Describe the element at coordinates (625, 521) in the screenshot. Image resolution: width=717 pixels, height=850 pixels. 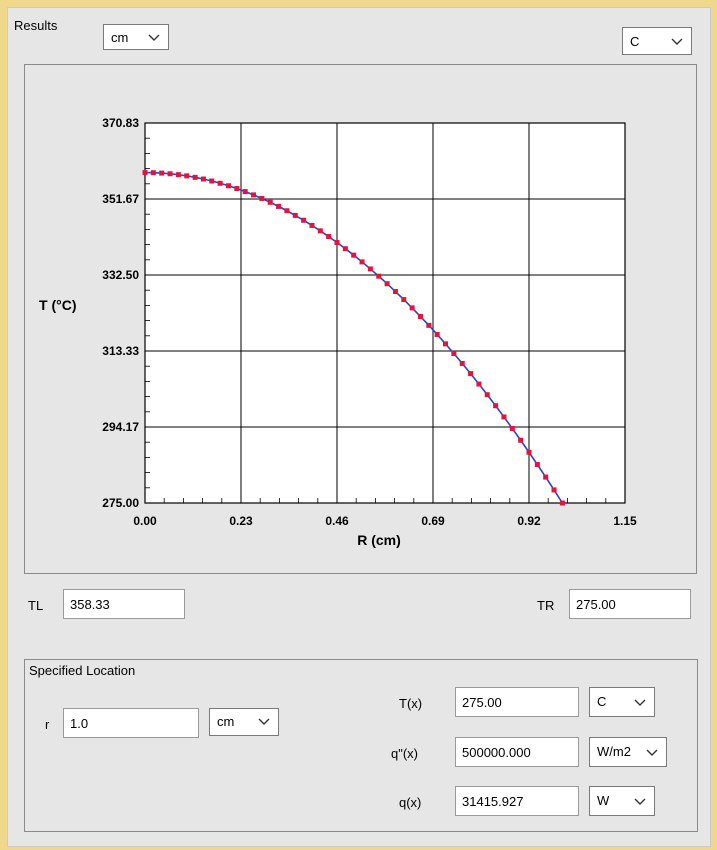
I see `x-tick-label: 1.15` at that location.